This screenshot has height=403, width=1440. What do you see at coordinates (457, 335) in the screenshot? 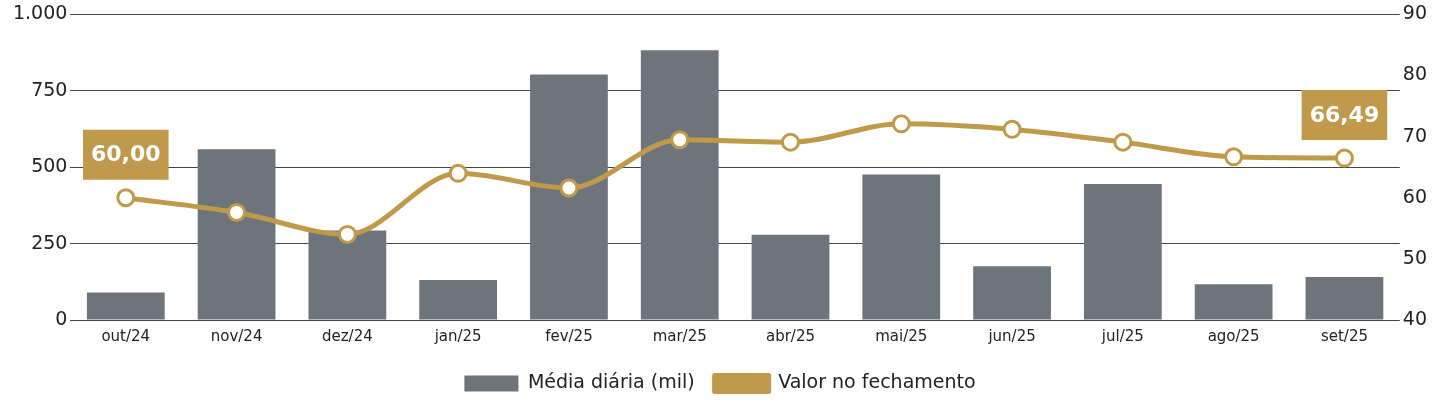
I see `x-tick-label: jan/25` at bounding box center [457, 335].